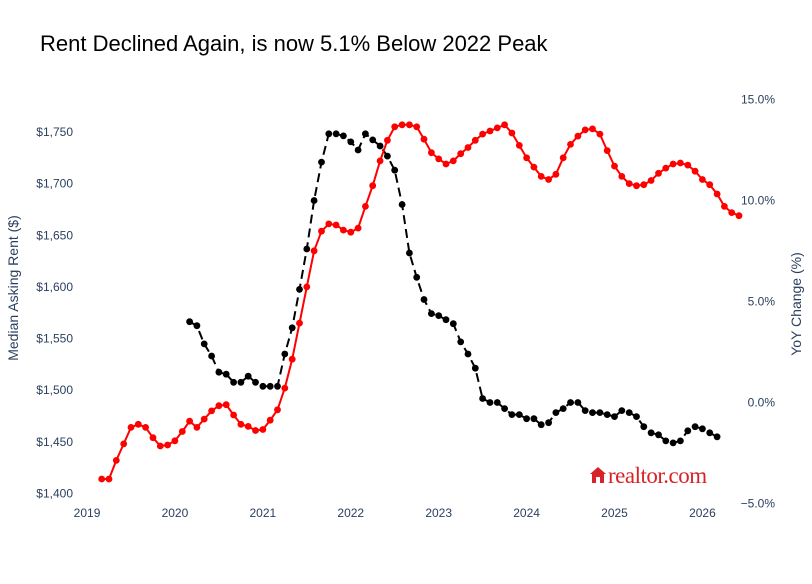 Image resolution: width=812 pixels, height=584 pixels. What do you see at coordinates (598, 475) in the screenshot?
I see `house-icon` at bounding box center [598, 475].